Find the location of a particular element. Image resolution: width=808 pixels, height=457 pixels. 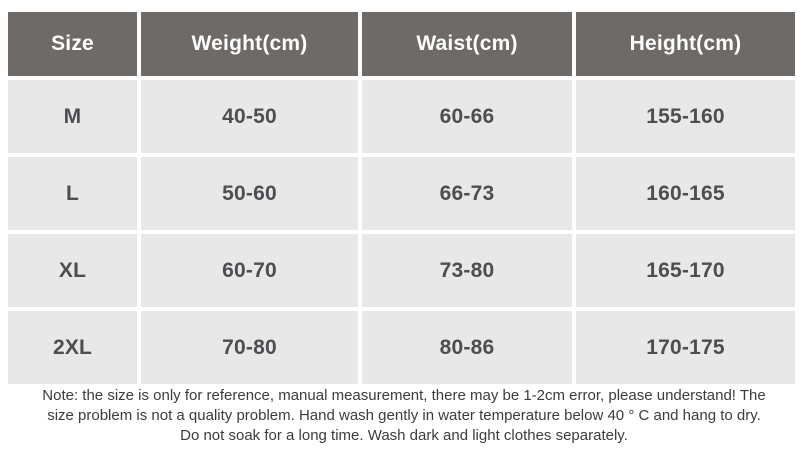

table-cell-weight: 60-70 is located at coordinates (249, 270).